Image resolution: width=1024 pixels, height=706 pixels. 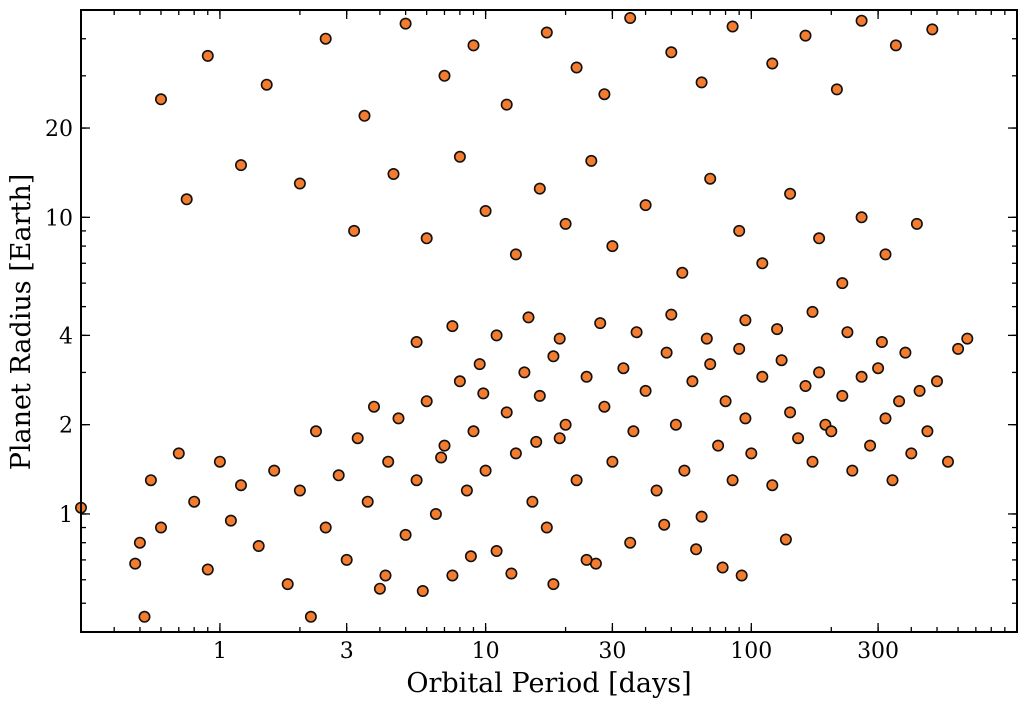 What do you see at coordinates (66, 426) in the screenshot?
I see `y-tick-label: 2` at bounding box center [66, 426].